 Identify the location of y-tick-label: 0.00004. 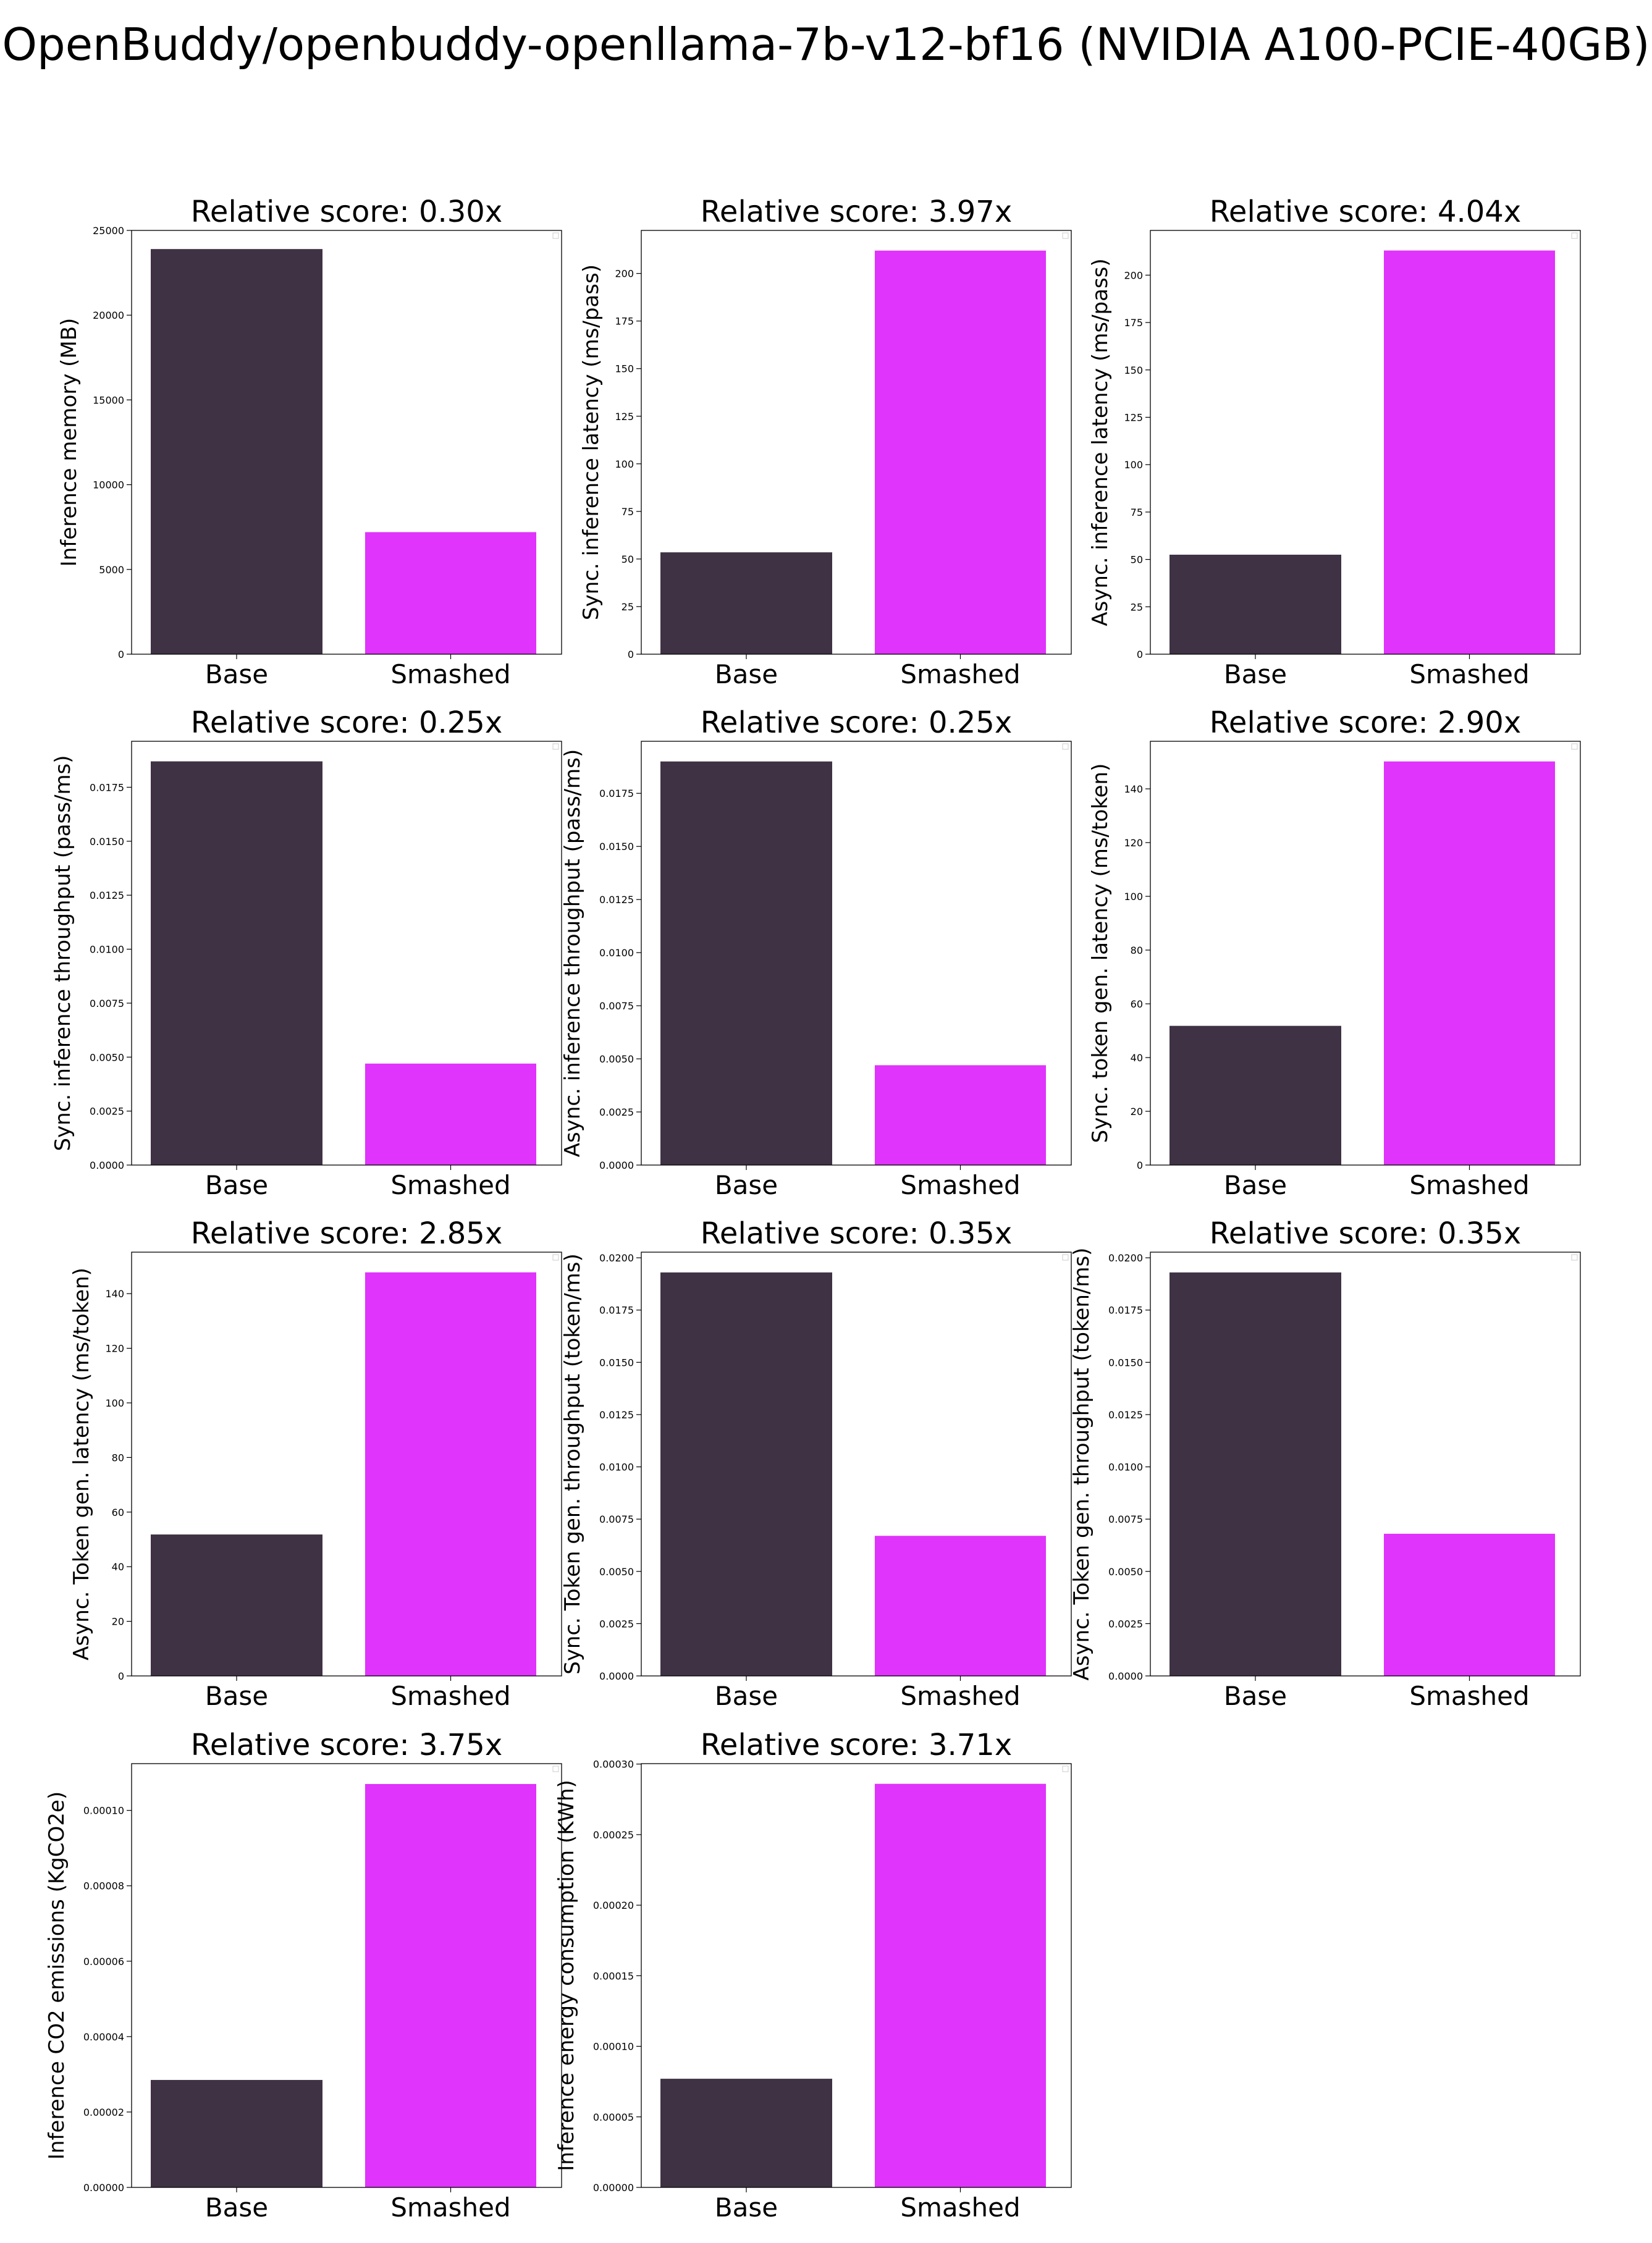
(103, 2037).